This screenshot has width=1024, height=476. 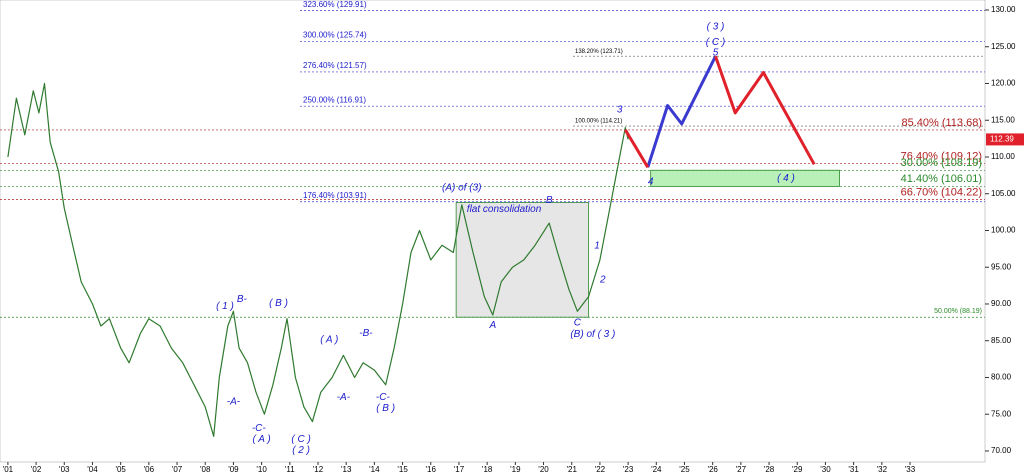 What do you see at coordinates (492, 325) in the screenshot?
I see `wave-label: A` at bounding box center [492, 325].